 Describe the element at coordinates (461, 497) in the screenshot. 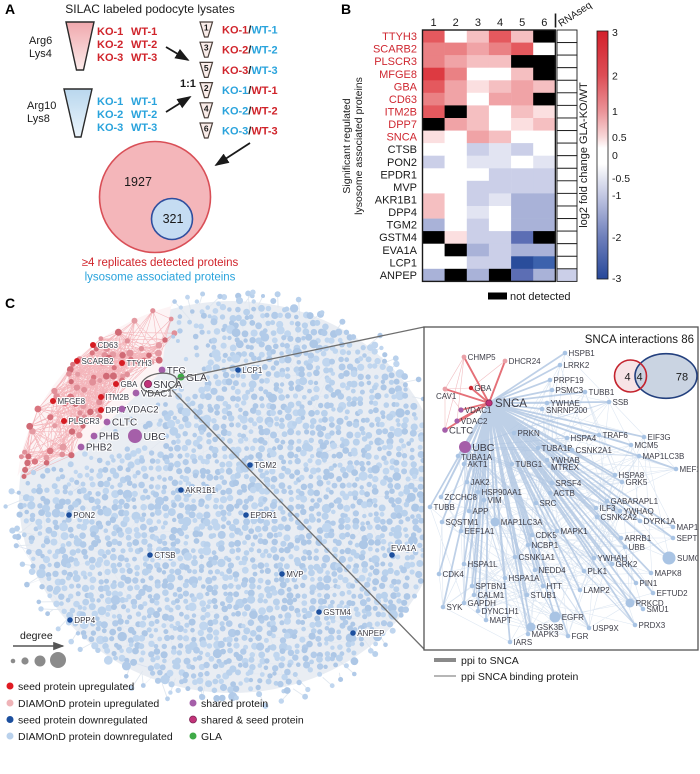

I see `svg-text: ZCCHC8` at that location.